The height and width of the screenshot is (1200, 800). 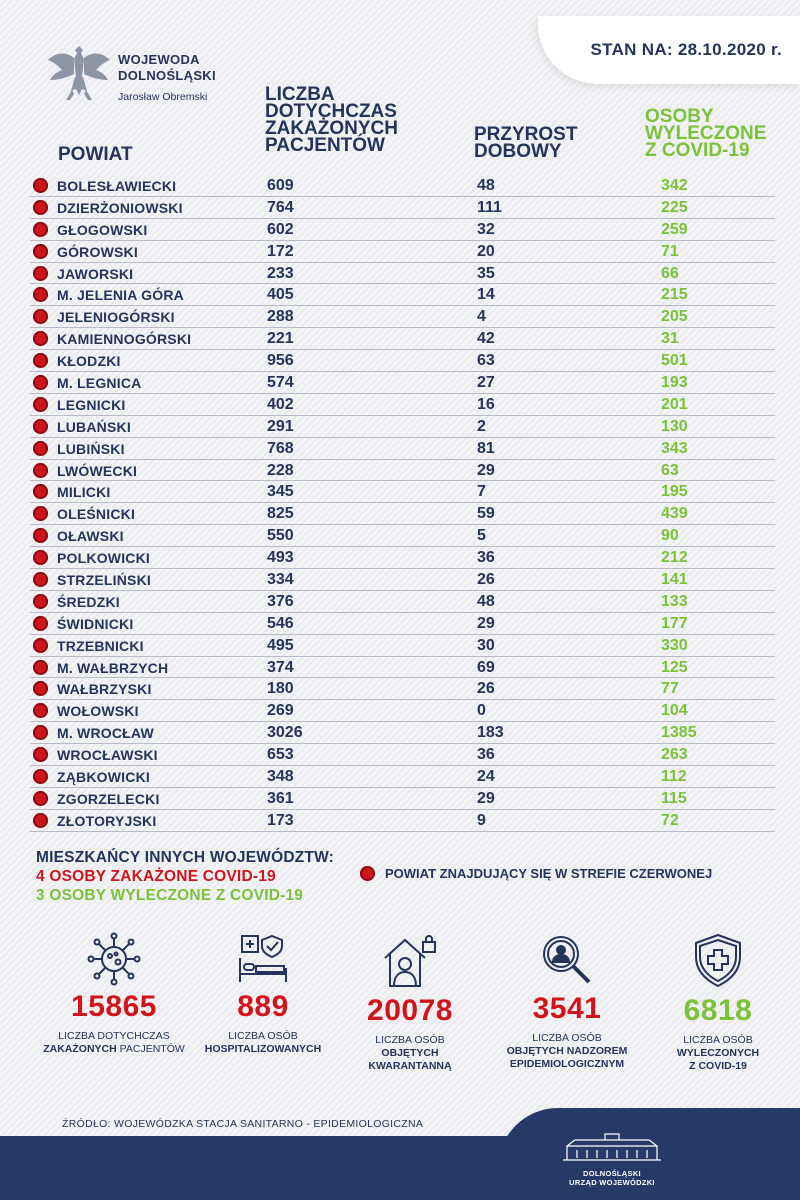 I want to click on recovered-value: 90, so click(x=670, y=536).